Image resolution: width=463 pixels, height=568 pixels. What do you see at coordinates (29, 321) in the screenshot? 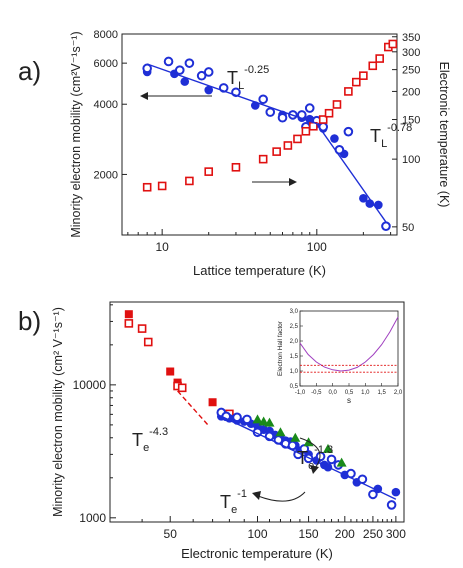
I see `panel-label-b: b)` at bounding box center [29, 321].